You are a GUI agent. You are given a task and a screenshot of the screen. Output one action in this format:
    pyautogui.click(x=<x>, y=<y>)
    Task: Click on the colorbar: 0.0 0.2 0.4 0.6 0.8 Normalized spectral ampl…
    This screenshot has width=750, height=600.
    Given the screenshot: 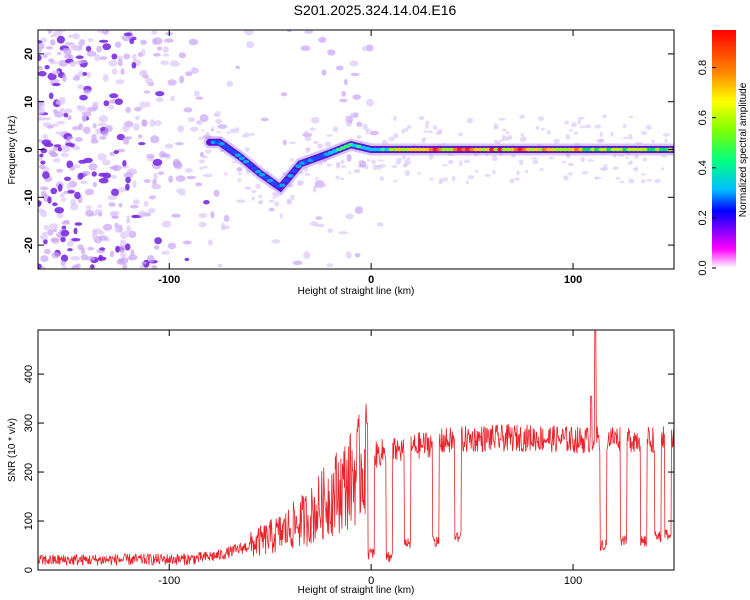 What is the action you would take?
    pyautogui.click(x=723, y=153)
    